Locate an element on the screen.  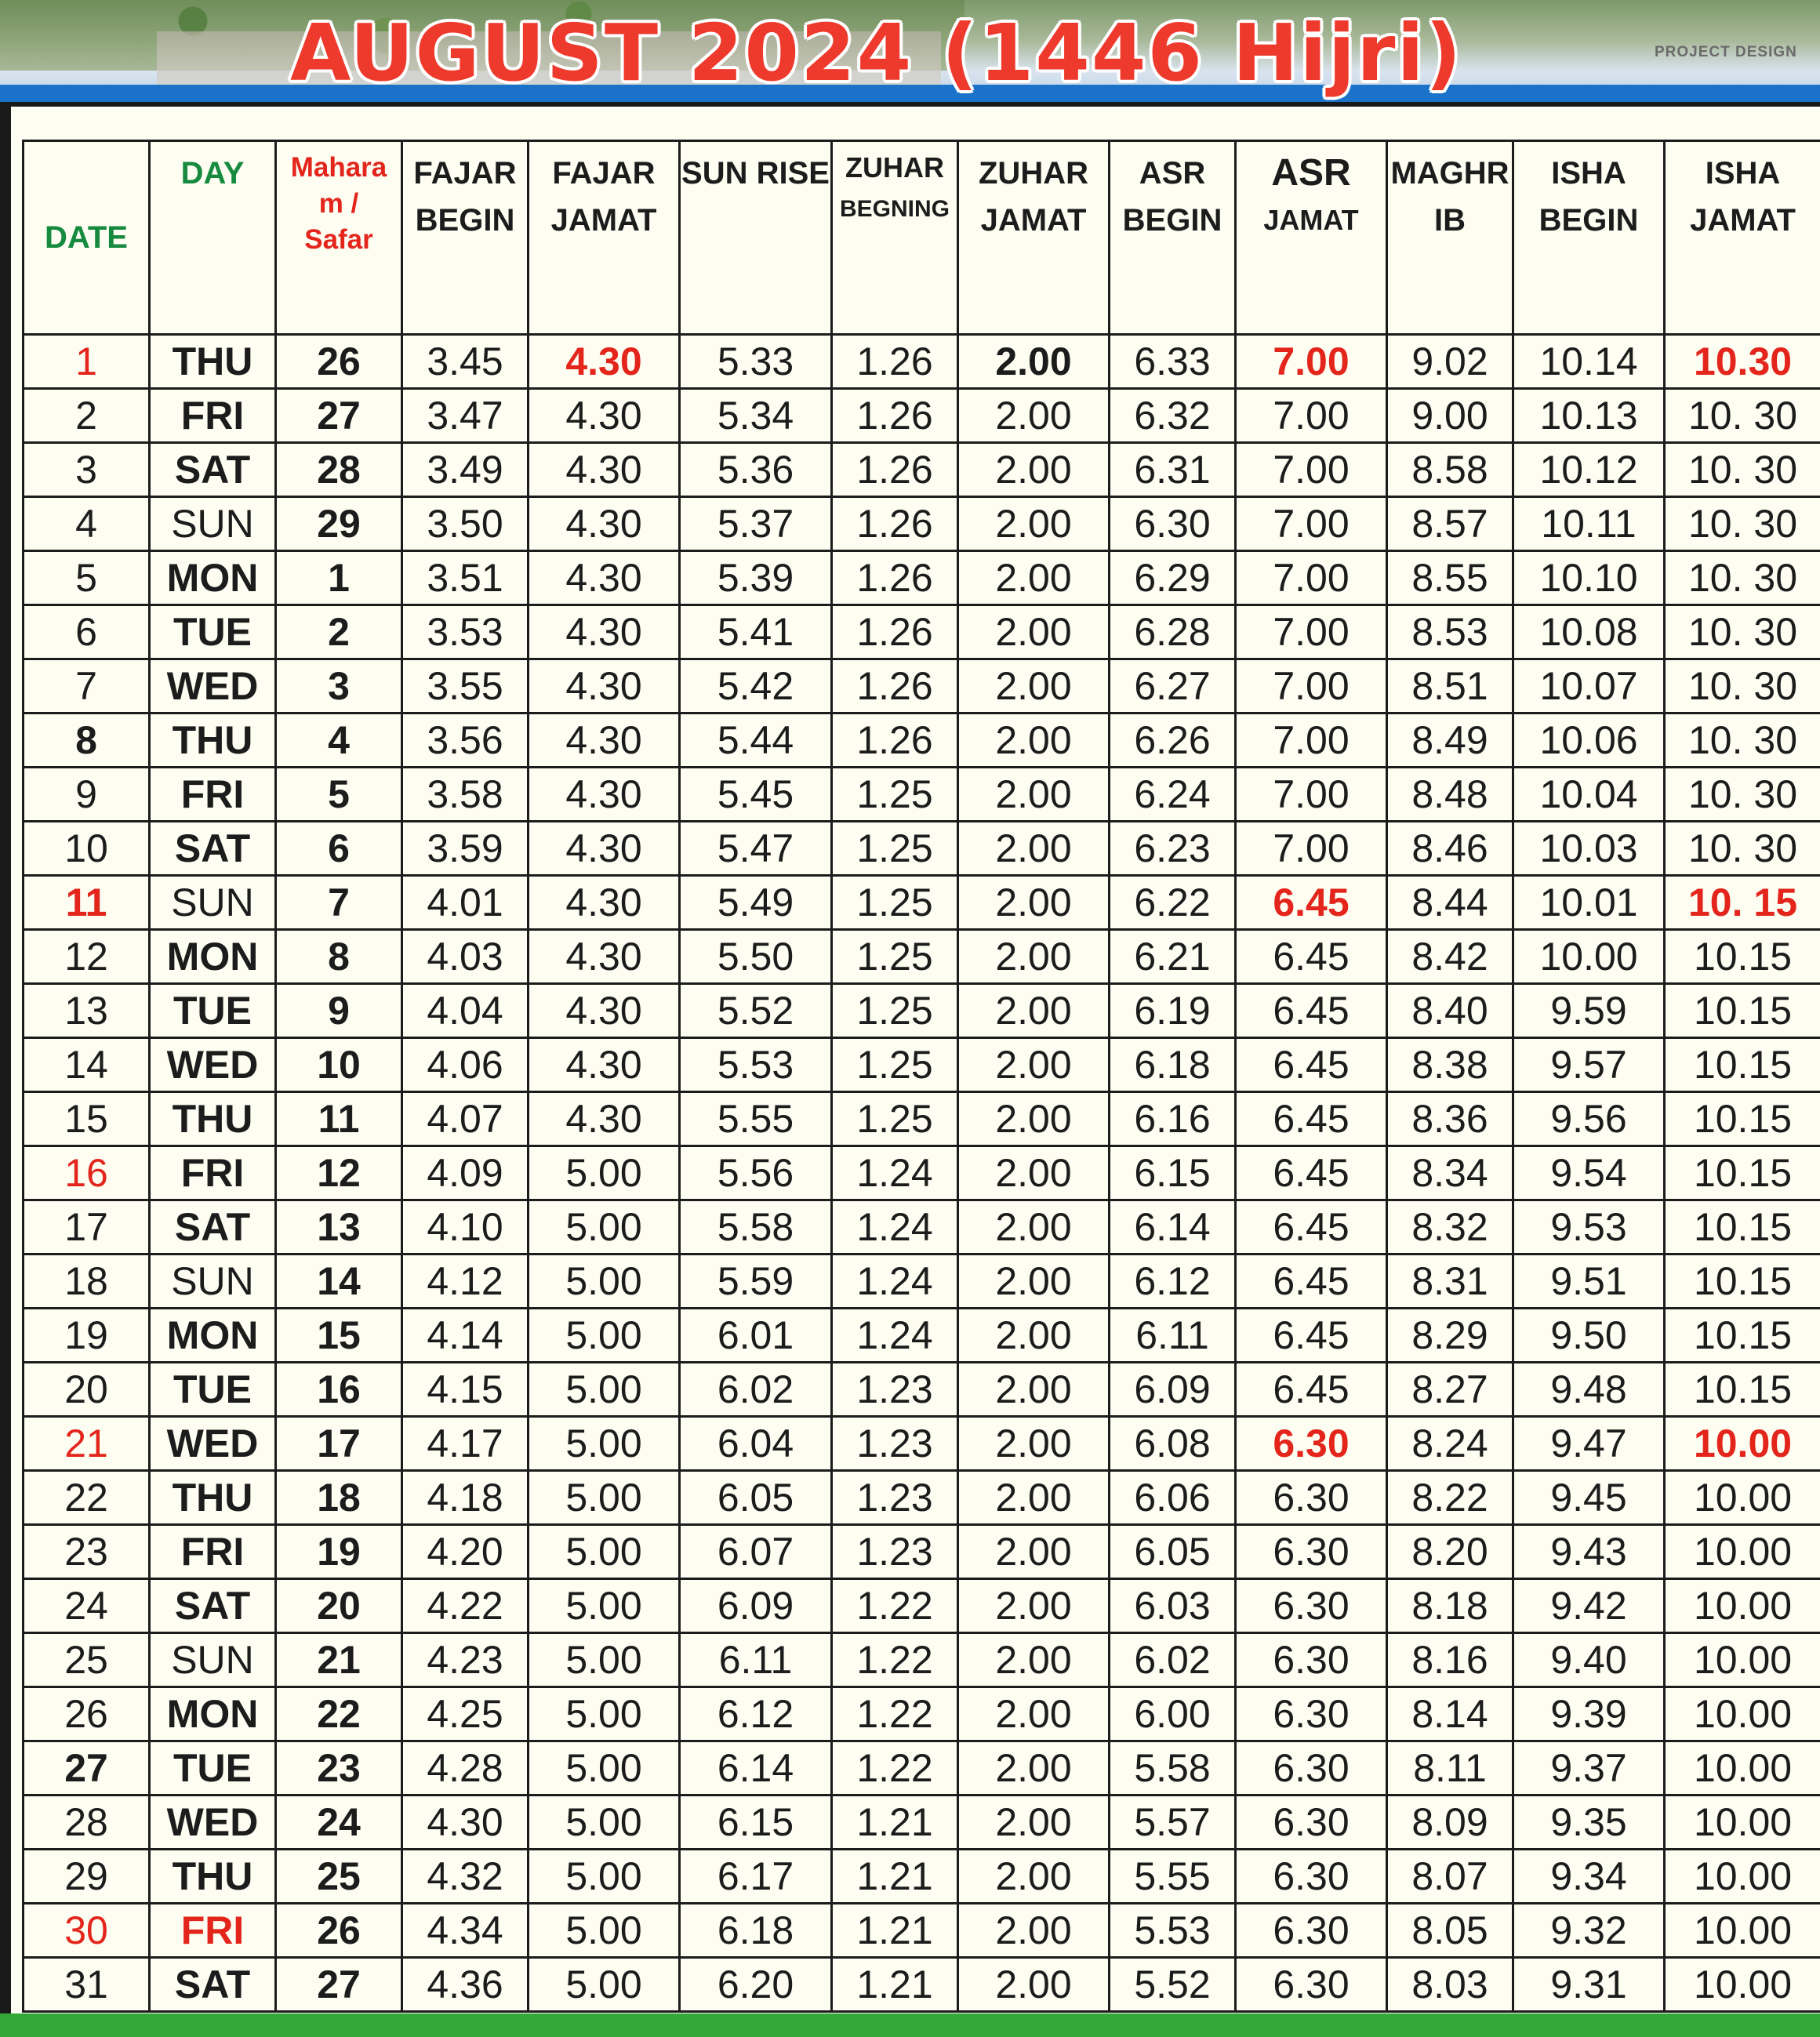
cell-asr-begin: 6.19 is located at coordinates (1172, 1010).